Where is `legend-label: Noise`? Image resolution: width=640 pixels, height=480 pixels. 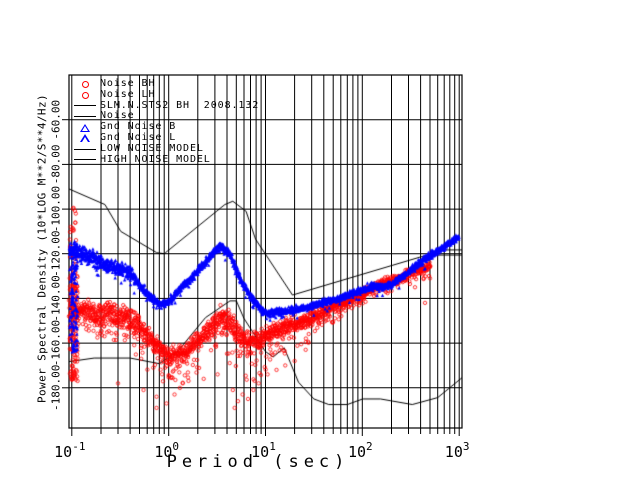
legend-label: Noise is located at coordinates (117, 116).